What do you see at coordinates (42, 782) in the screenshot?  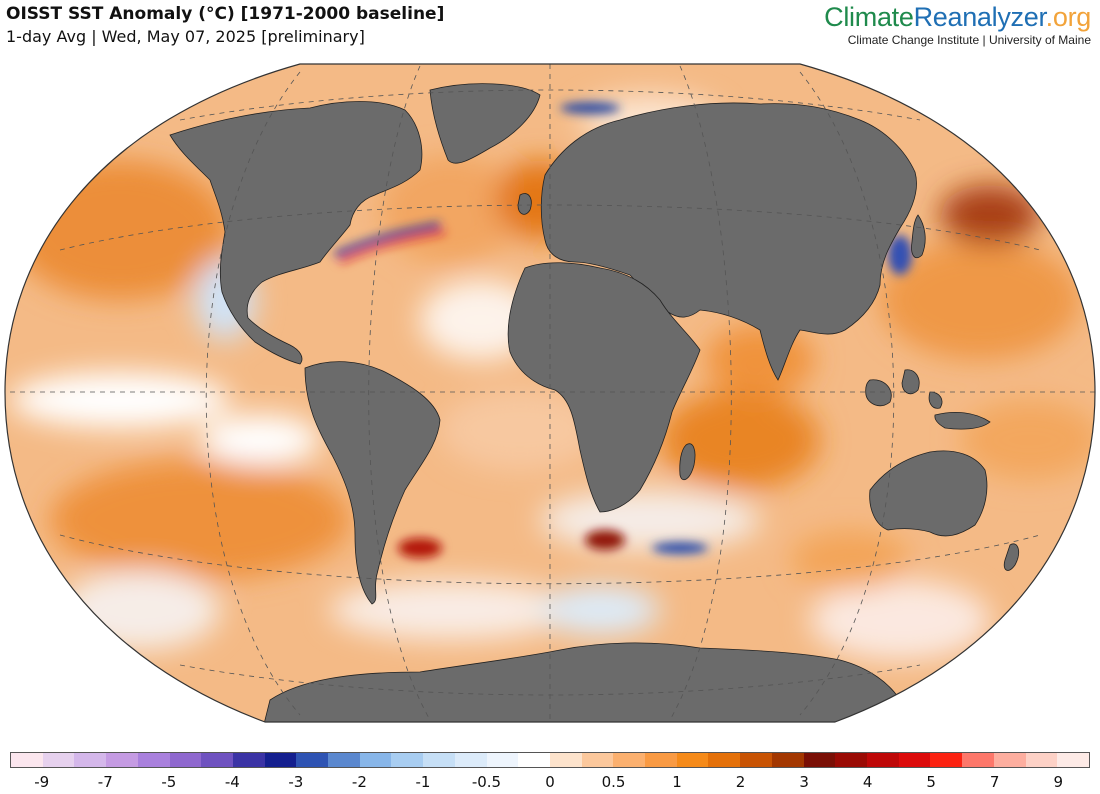 I see `legend-tick-label: -9` at bounding box center [42, 782].